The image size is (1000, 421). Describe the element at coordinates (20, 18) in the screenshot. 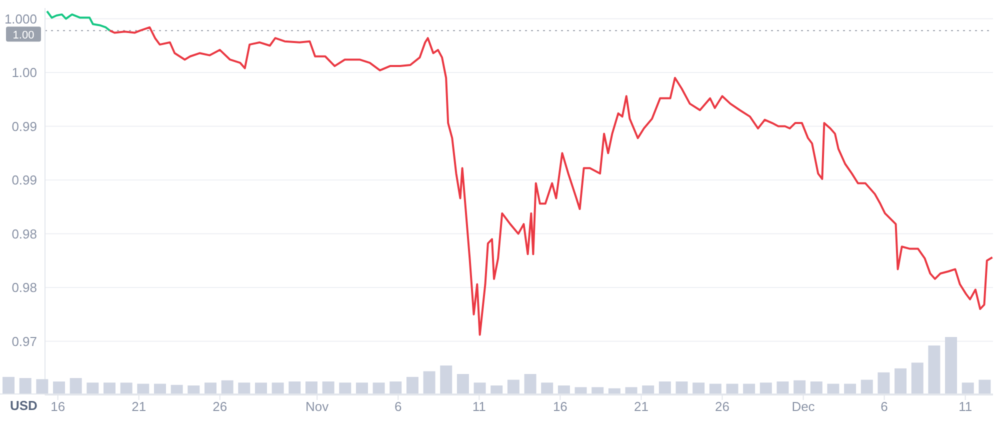

I see `y-tick-label: 1.000` at that location.